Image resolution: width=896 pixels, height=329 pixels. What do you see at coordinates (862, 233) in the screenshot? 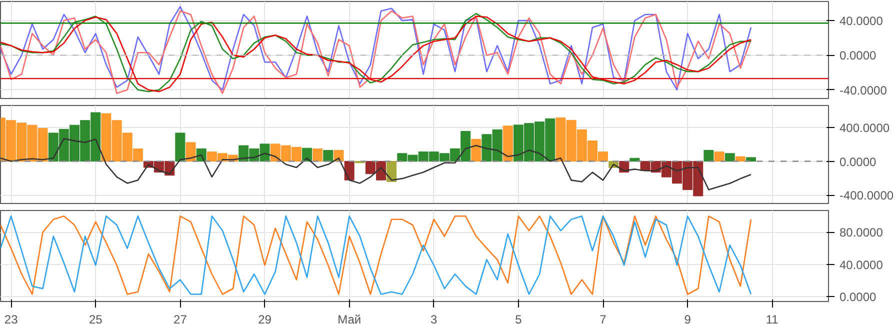
I see `y-tick-label: 80.0000` at bounding box center [862, 233].